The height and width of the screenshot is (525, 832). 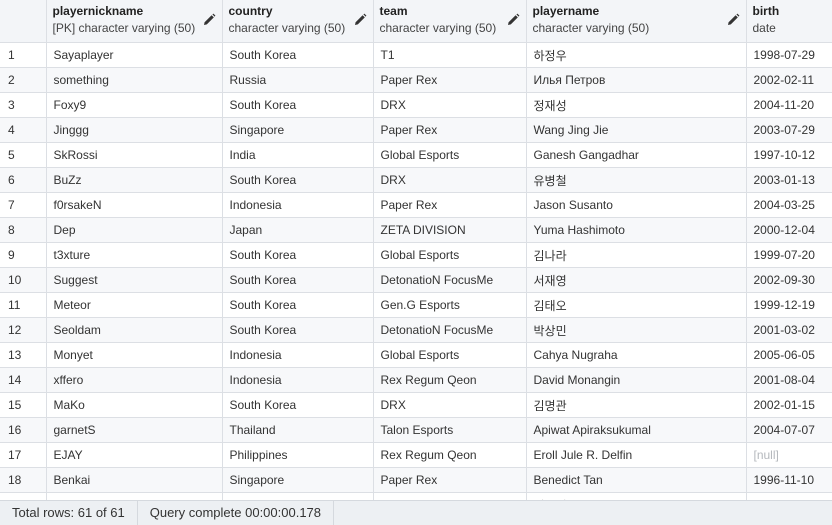 What do you see at coordinates (450, 330) in the screenshot?
I see `table-cell-team: DetonatioN FocusMe` at bounding box center [450, 330].